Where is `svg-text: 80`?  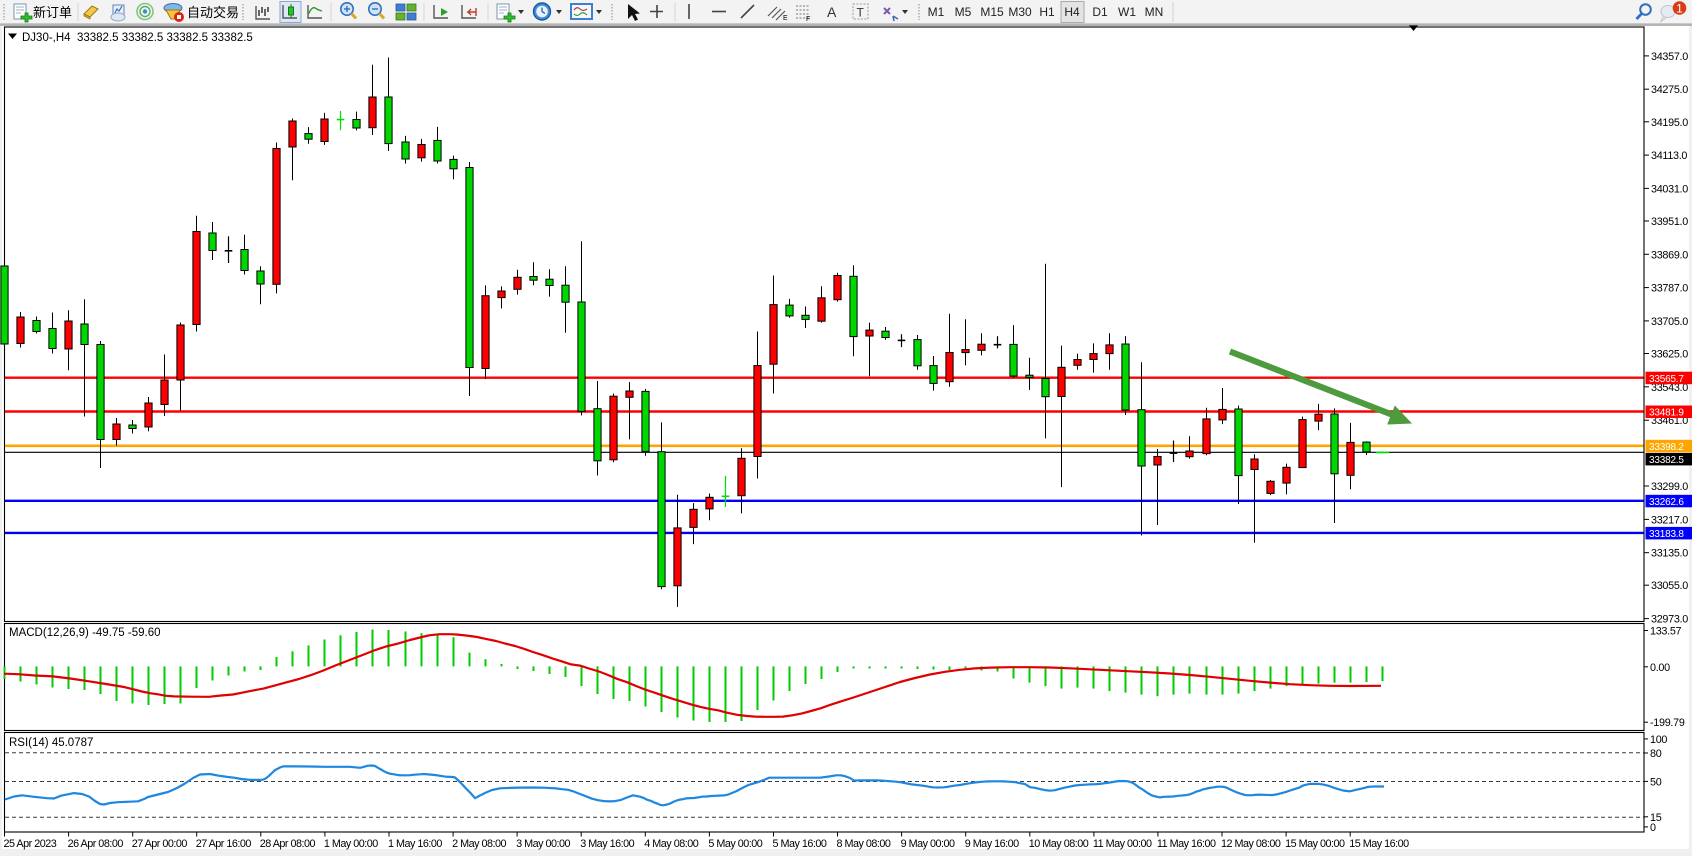 svg-text: 80 is located at coordinates (1656, 754).